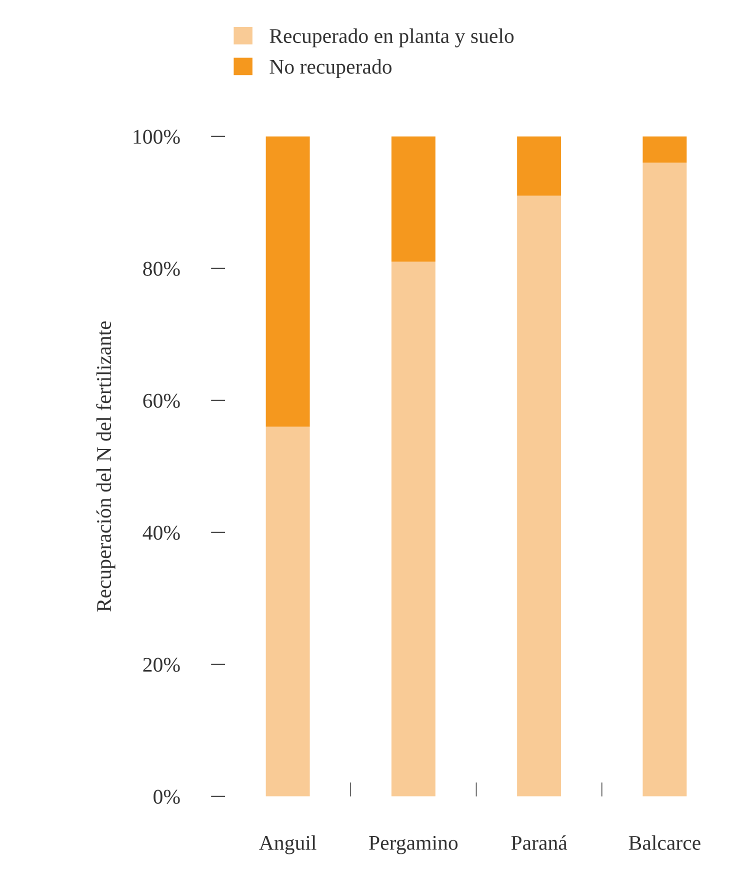 The image size is (750, 880). What do you see at coordinates (413, 845) in the screenshot?
I see `x-tick-label: Pergamino` at bounding box center [413, 845].